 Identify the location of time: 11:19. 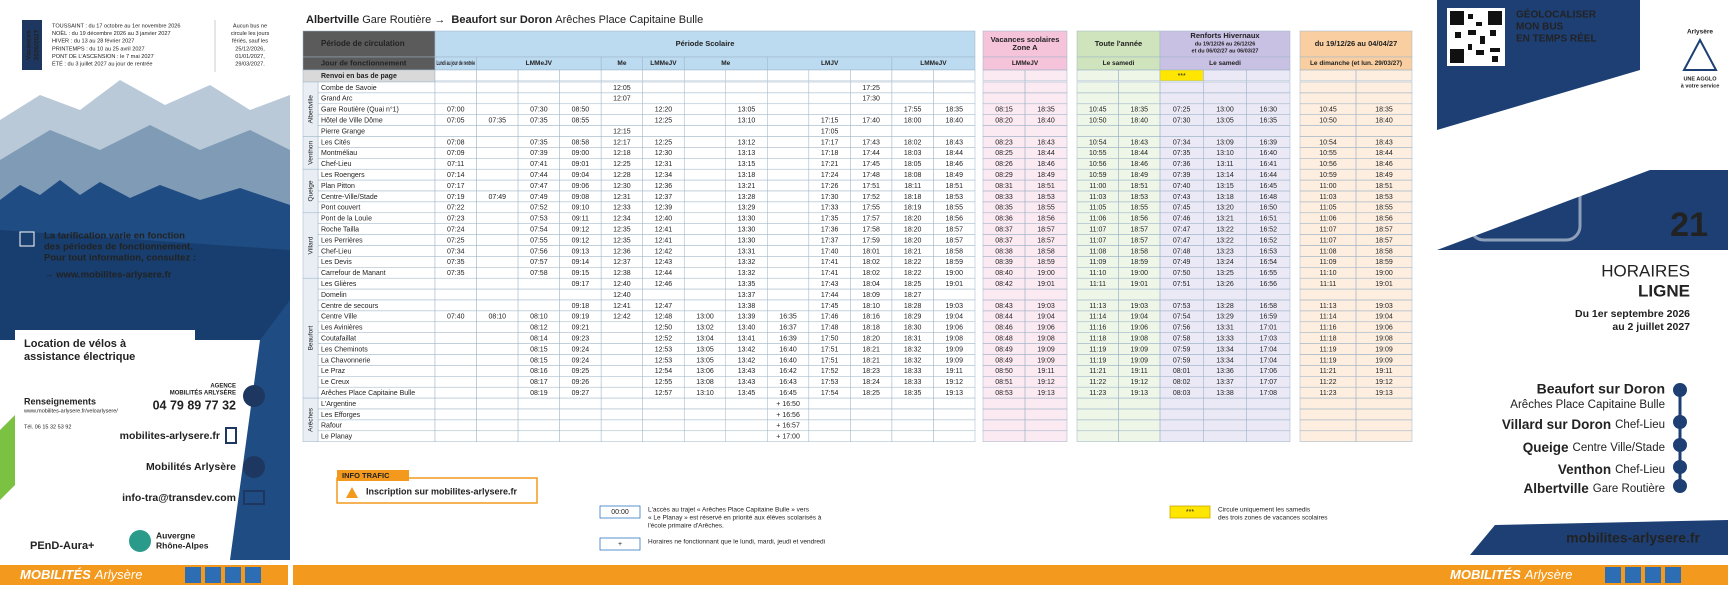
(1328, 360).